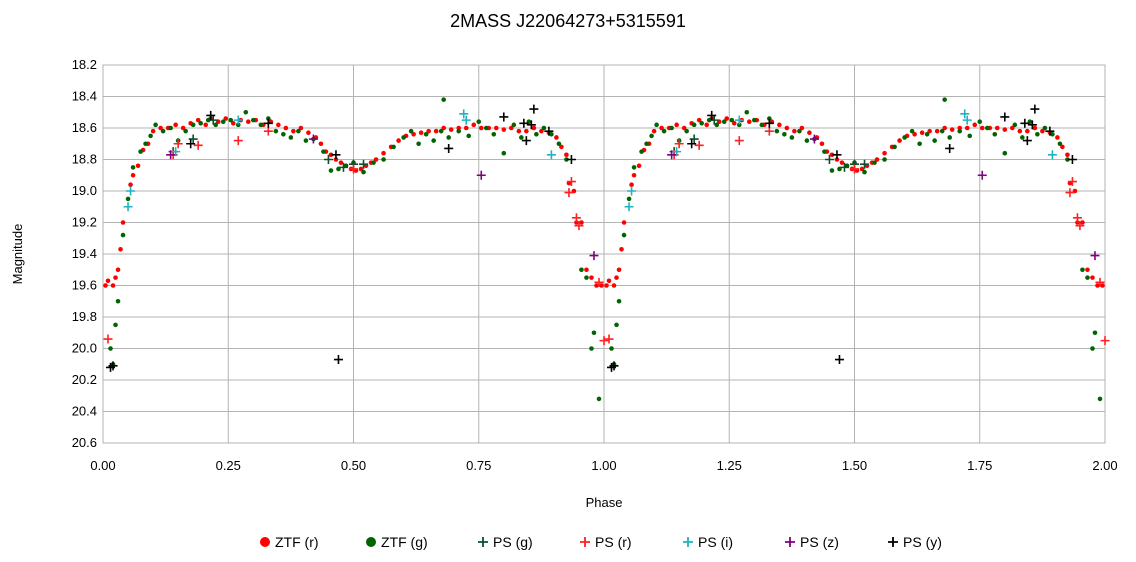 The height and width of the screenshot is (562, 1136). What do you see at coordinates (613, 542) in the screenshot?
I see `legend-label: PS (r)` at bounding box center [613, 542].